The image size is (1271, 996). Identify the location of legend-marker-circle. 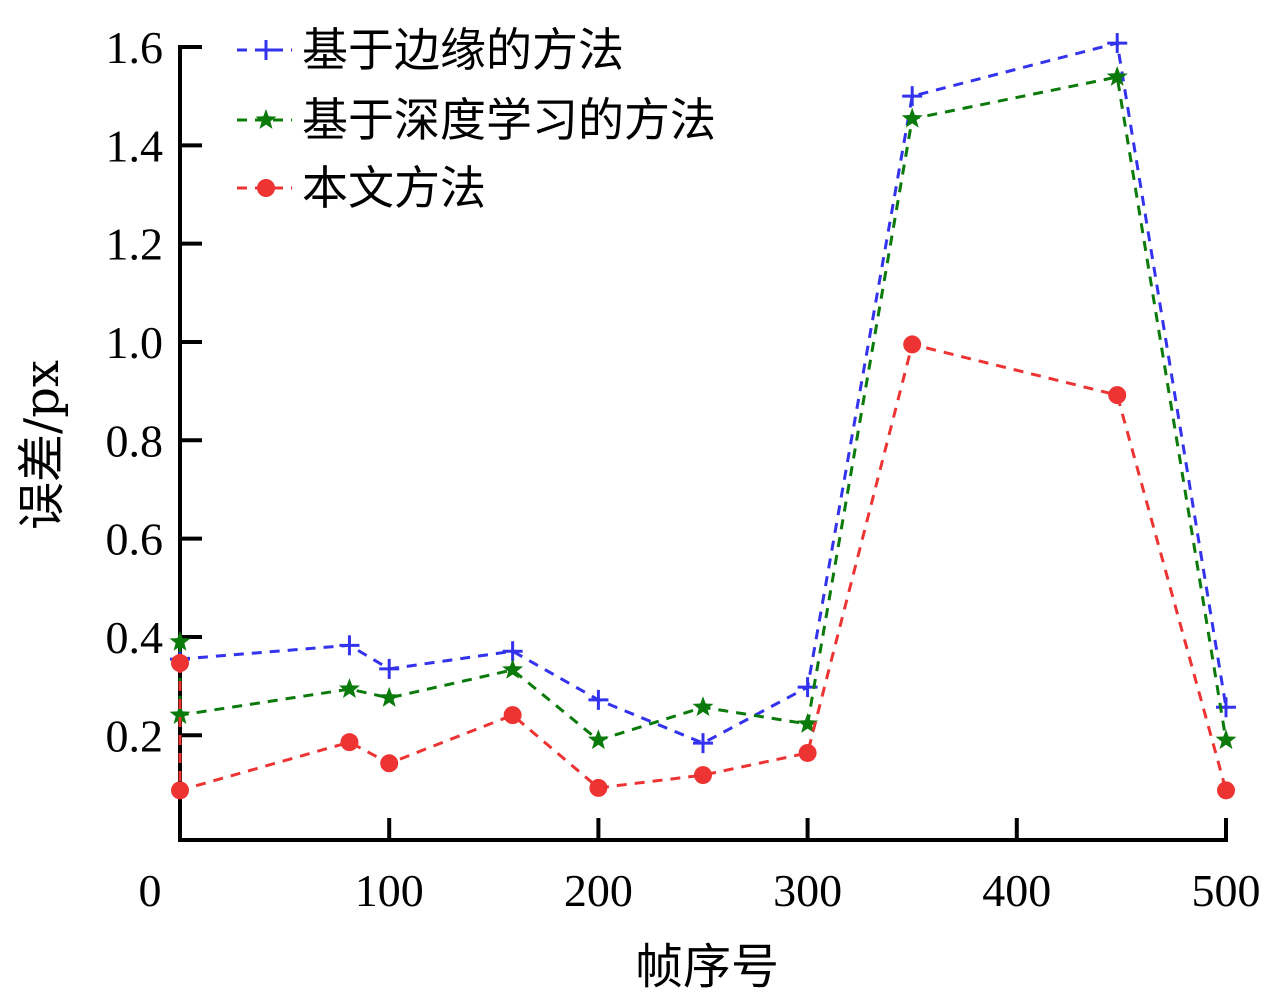
(266, 188).